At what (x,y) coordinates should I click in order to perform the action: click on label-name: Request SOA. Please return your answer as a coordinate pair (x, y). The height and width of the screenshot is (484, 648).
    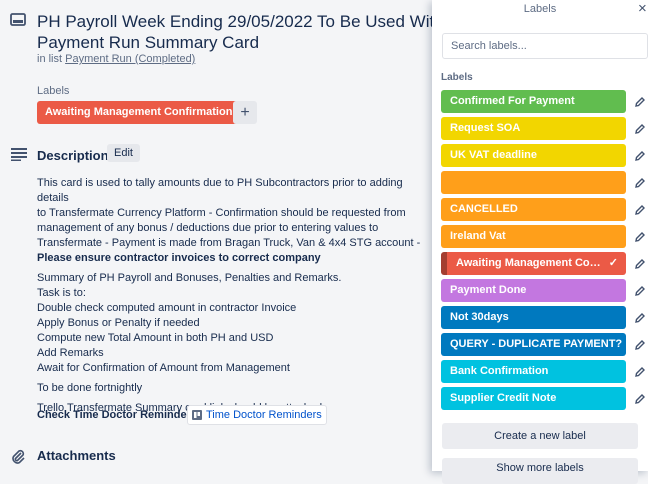
    Looking at the image, I should click on (485, 128).